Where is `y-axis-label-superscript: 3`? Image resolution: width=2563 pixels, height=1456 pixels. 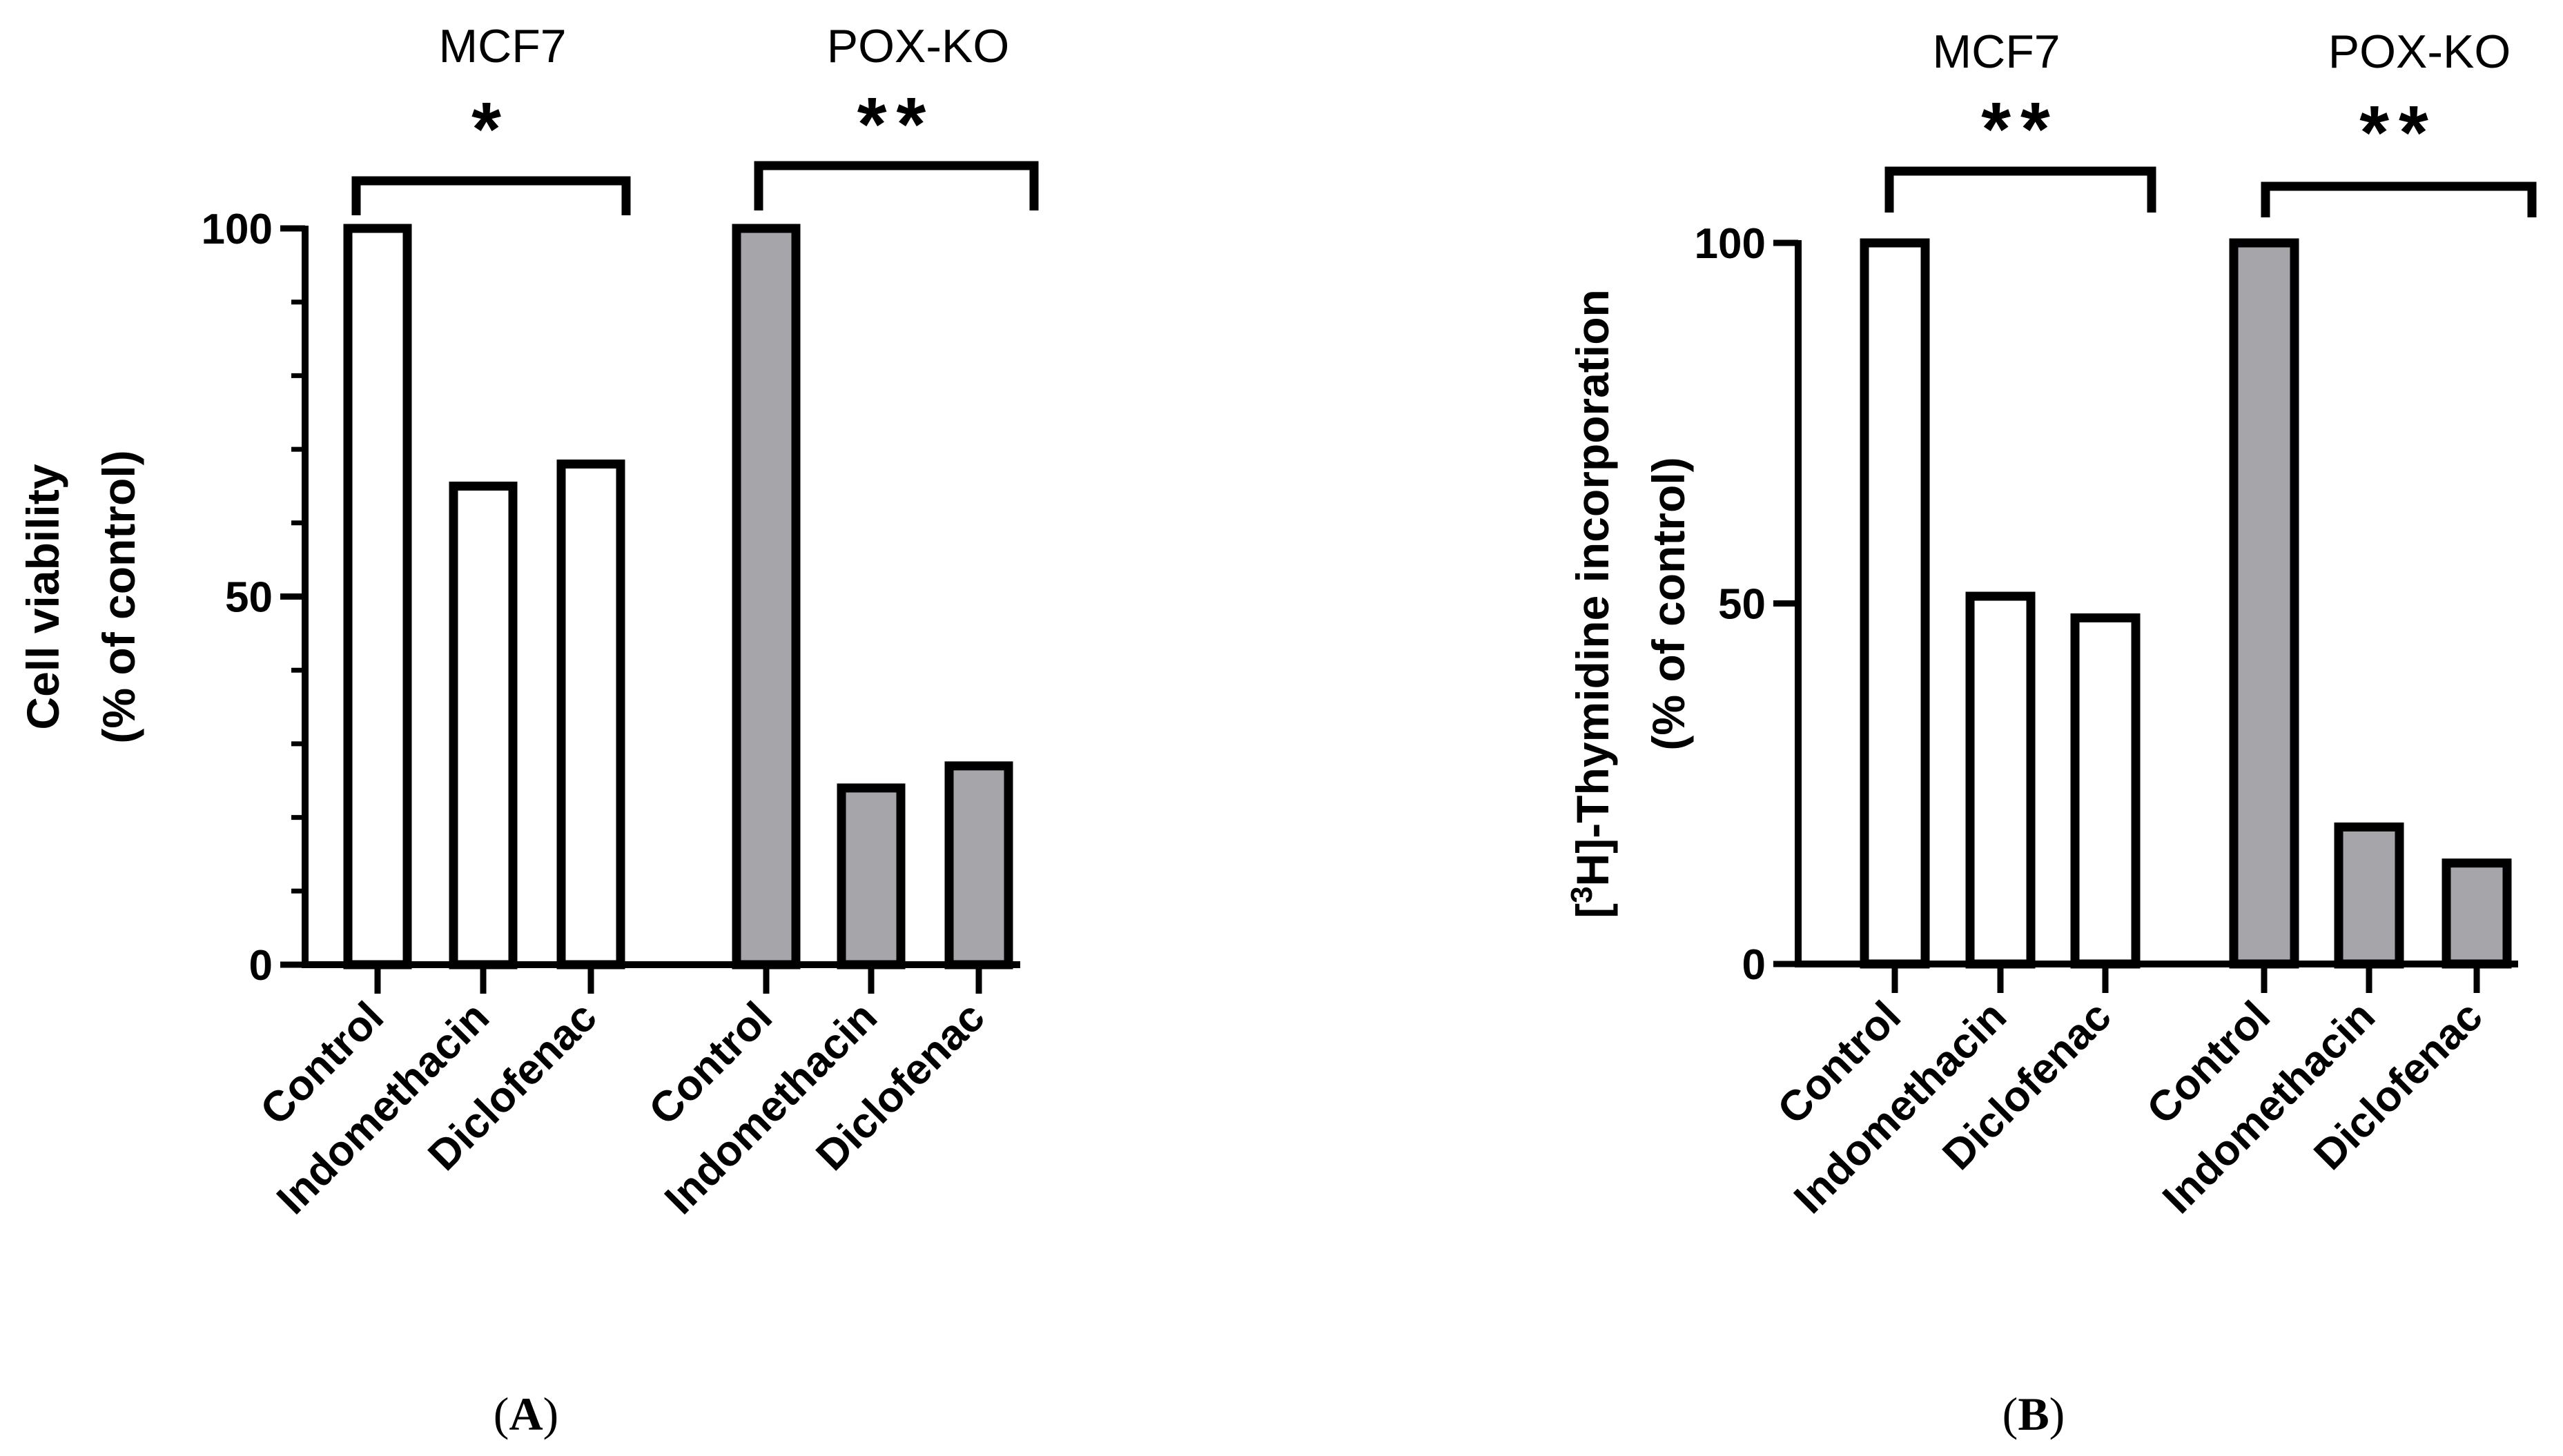
y-axis-label-superscript: 3 is located at coordinates (1582, 894).